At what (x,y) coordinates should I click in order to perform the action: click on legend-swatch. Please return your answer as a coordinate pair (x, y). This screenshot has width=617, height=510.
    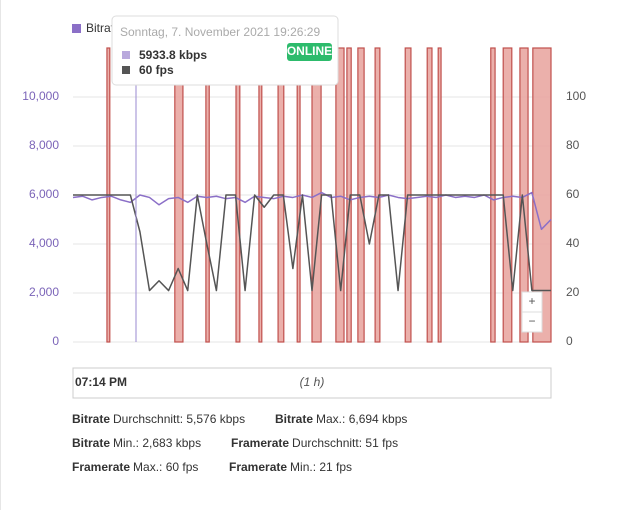
    Looking at the image, I should click on (76, 28).